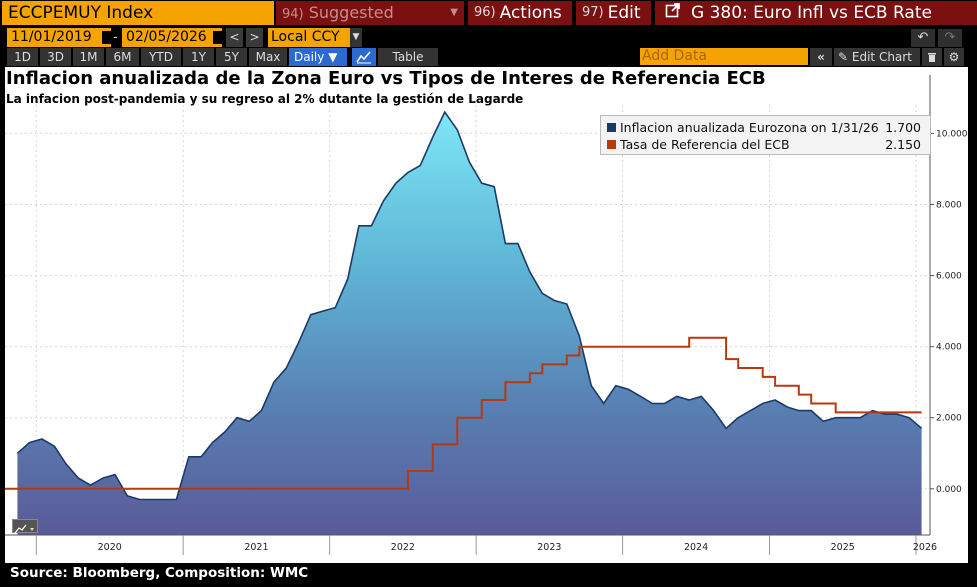 The image size is (977, 587). I want to click on legend-item-ecb-rate: Tasa de Referencia del ECB 2.150, so click(766, 144).